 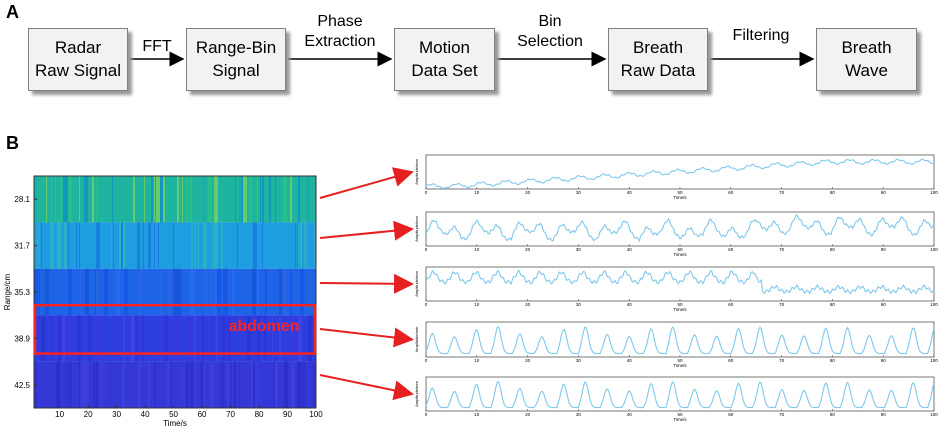 I want to click on waveform-frame, so click(x=680, y=172).